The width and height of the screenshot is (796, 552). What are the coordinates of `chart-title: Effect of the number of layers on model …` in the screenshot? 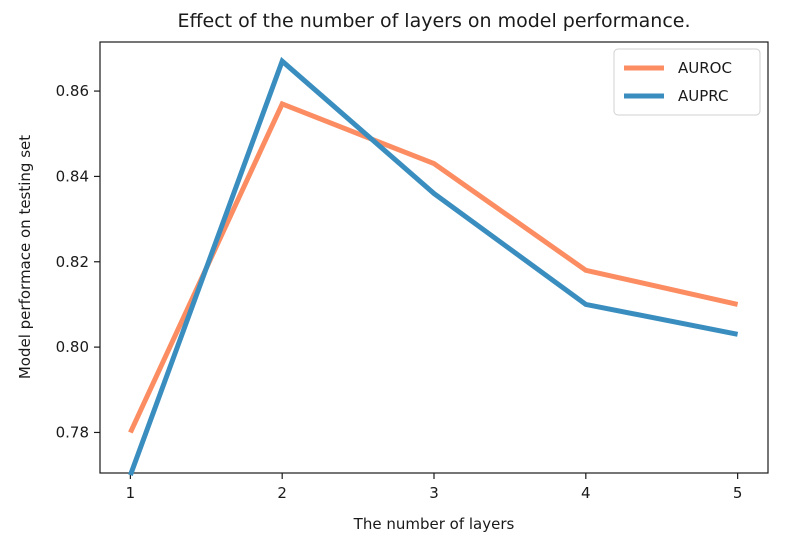 It's located at (433, 21).